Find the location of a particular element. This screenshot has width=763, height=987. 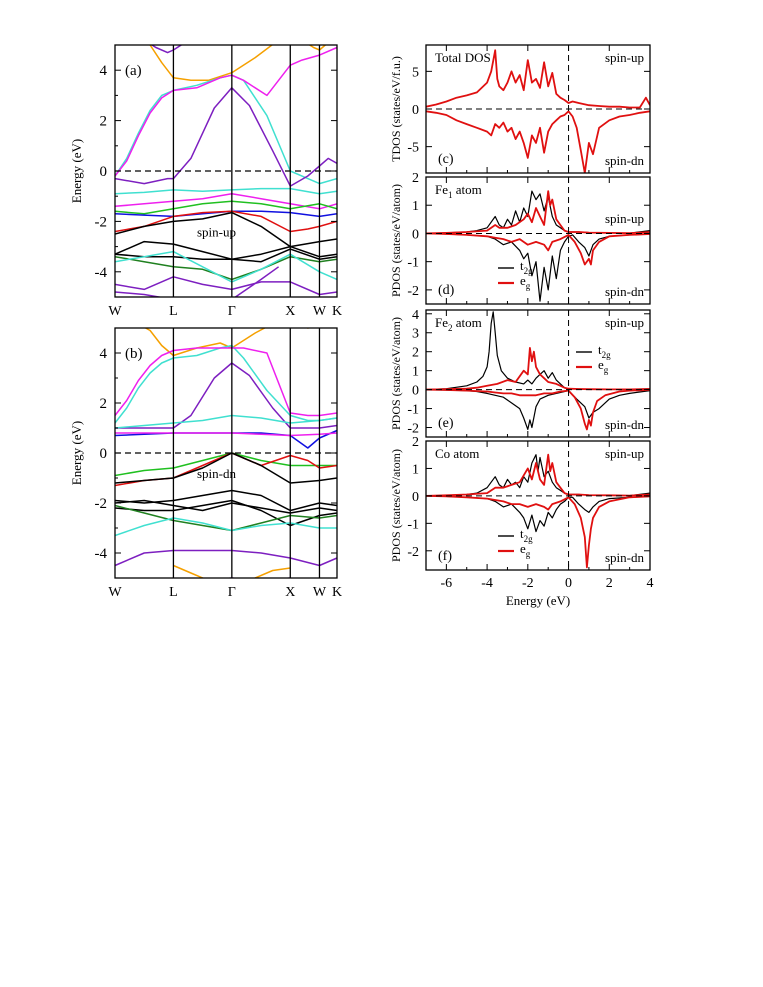

dos-panel-d-ytick-label: 0 is located at coordinates (415, 234).